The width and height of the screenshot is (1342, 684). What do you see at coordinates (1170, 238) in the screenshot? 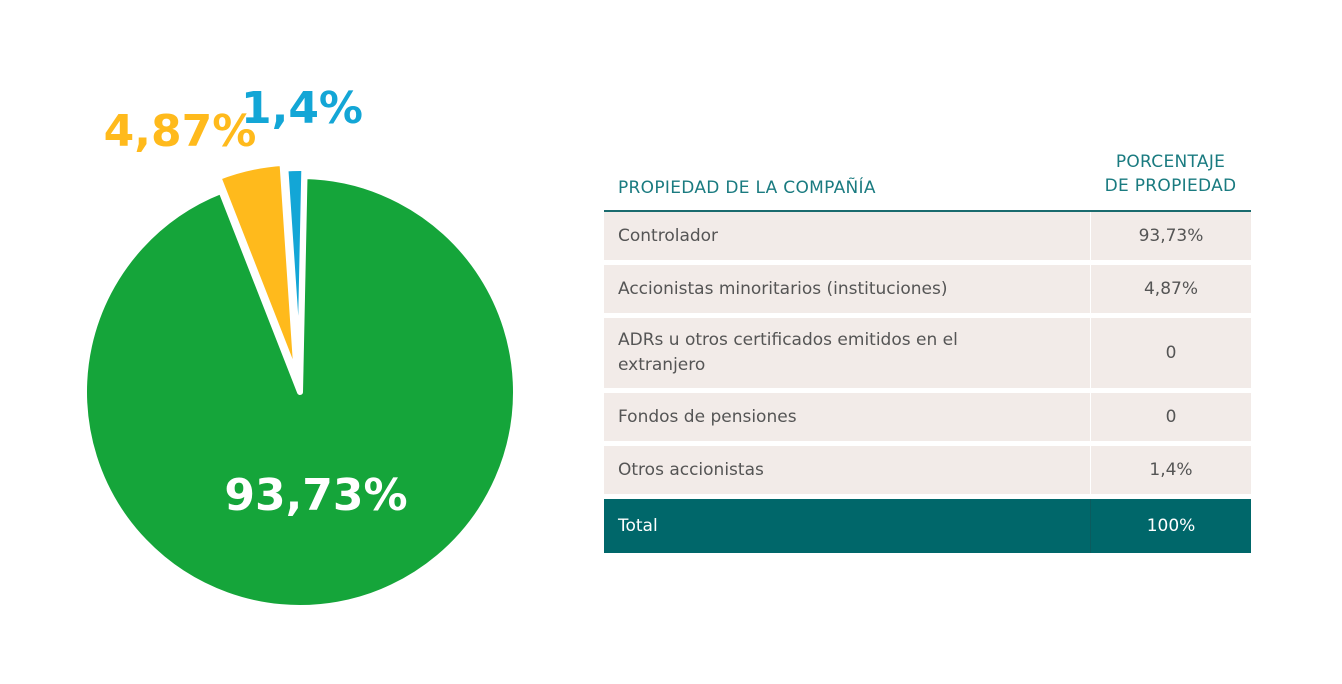
I see `row-percentage: 93,73%` at bounding box center [1170, 238].